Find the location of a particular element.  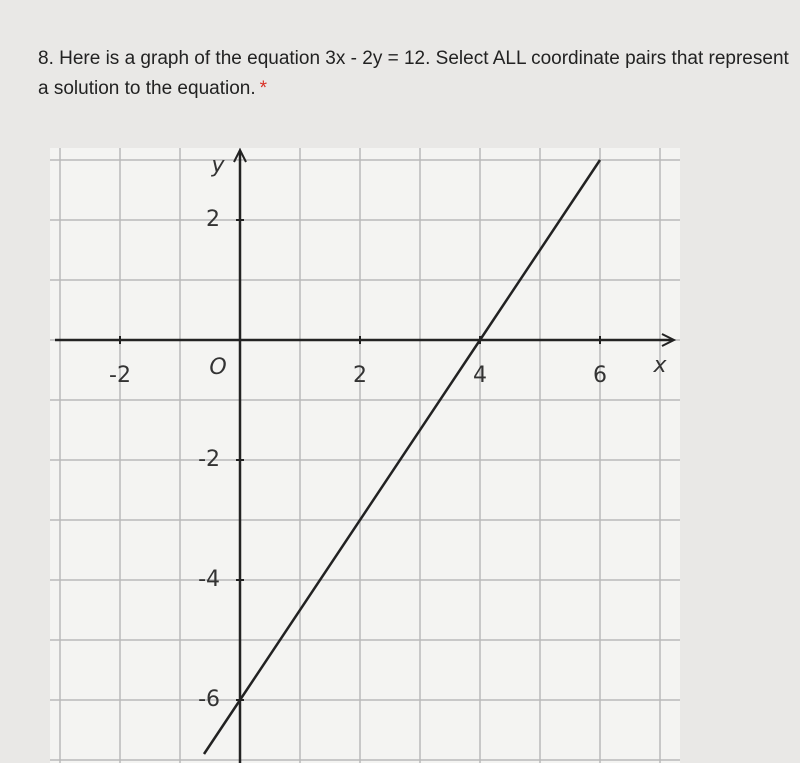

y-axis-label: y is located at coordinates (217, 165).